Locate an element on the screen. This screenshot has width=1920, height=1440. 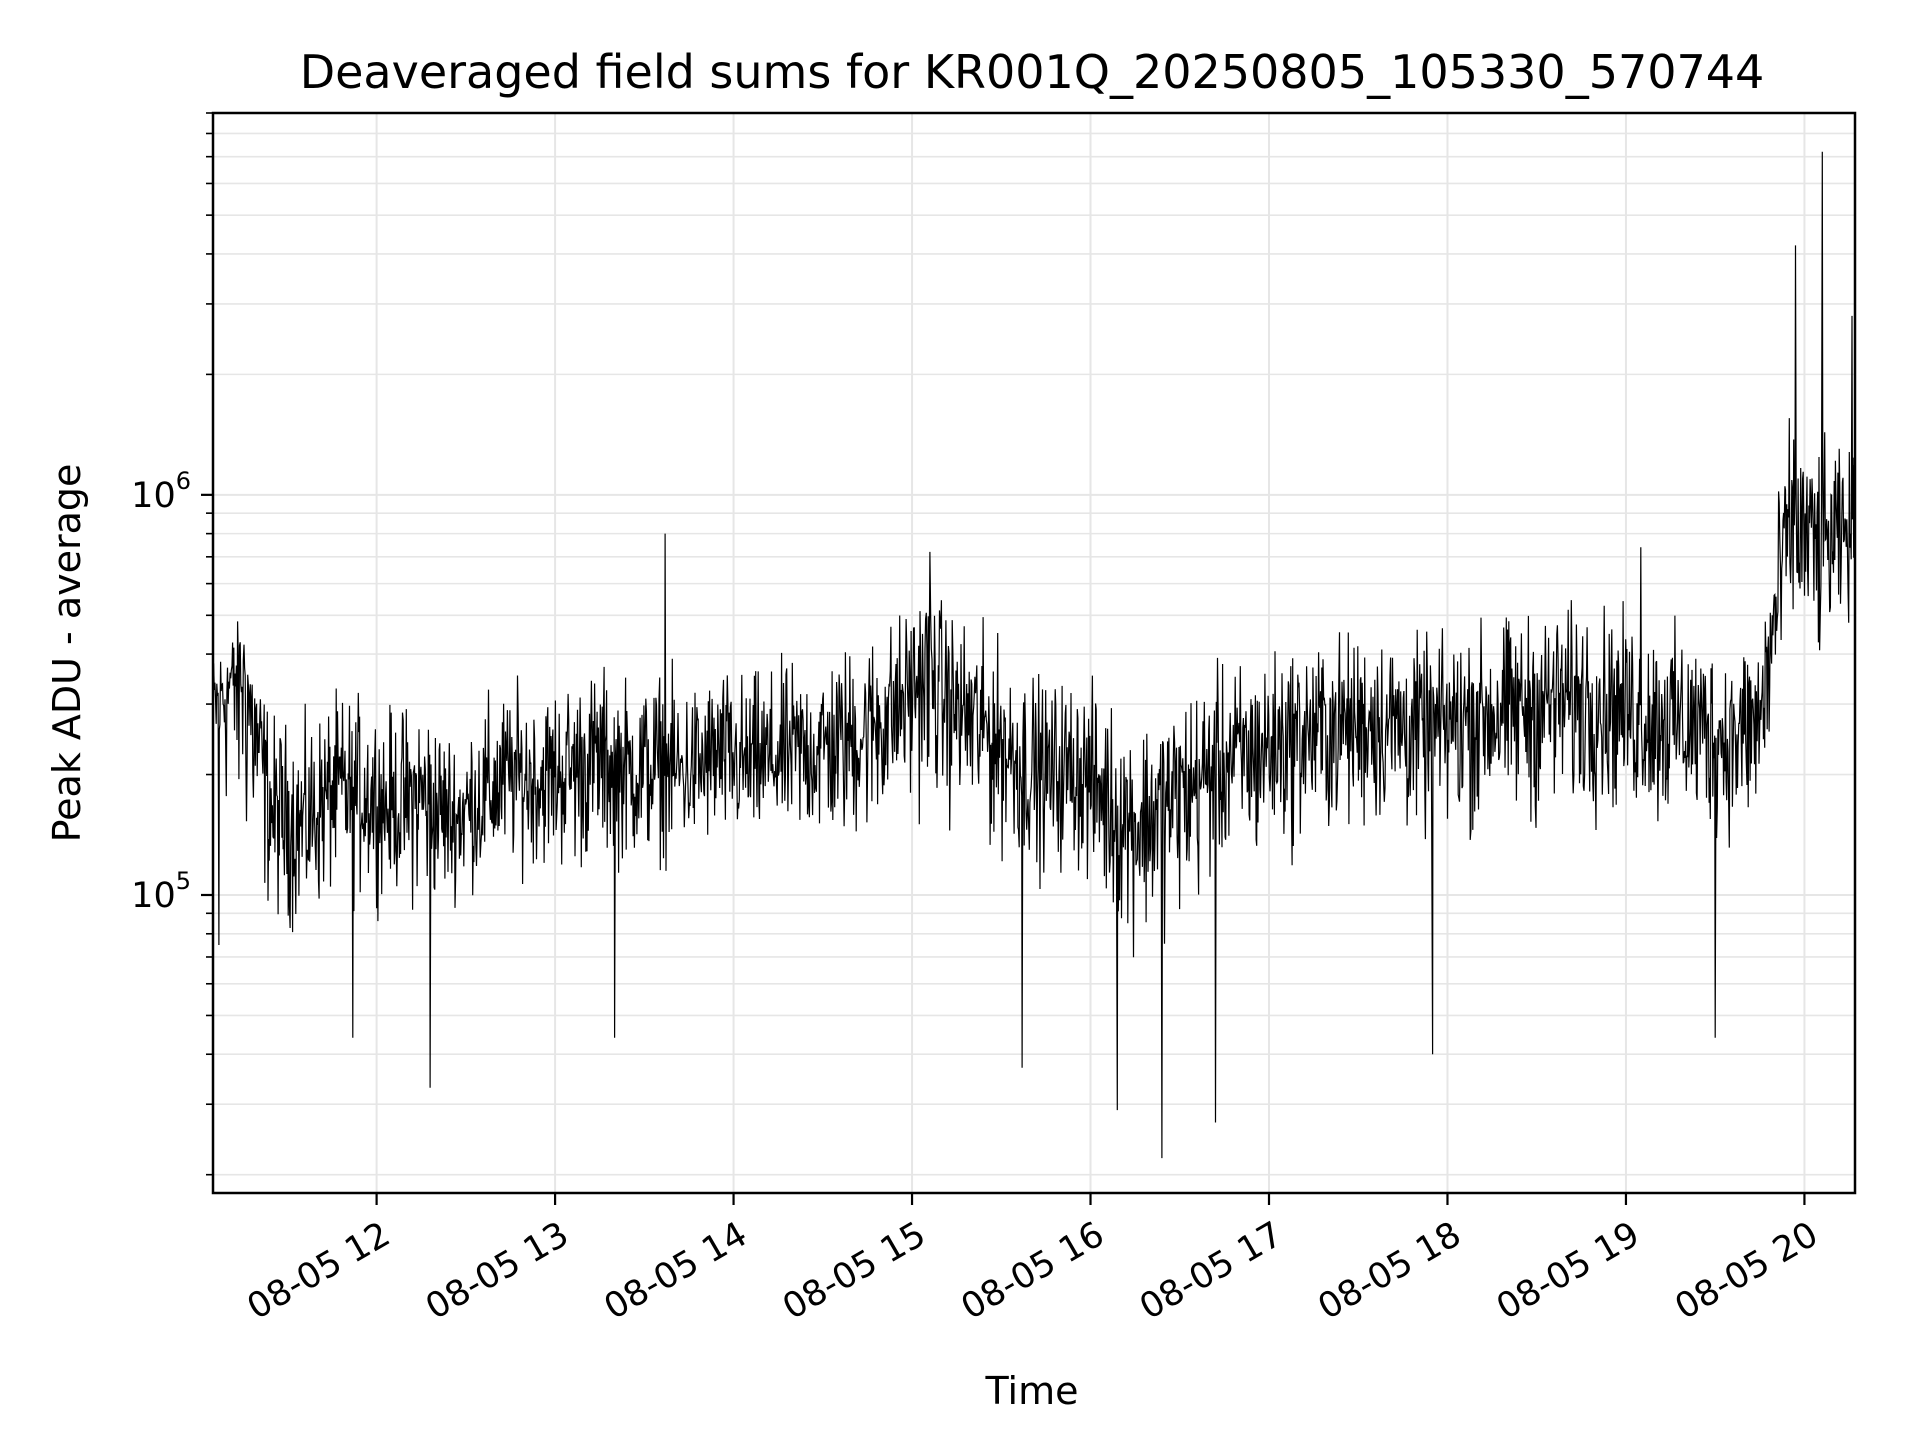
y-axis: 10⁵ 10⁶ is located at coordinates (172, 644).